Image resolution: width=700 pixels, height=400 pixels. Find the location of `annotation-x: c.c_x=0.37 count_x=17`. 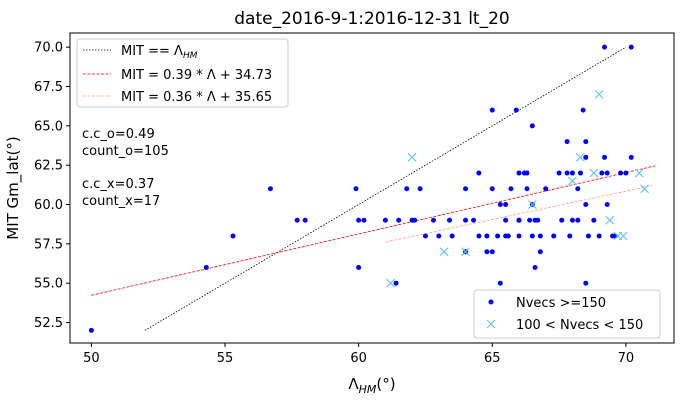

annotation-x: c.c_x=0.37 count_x=17 is located at coordinates (121, 193).